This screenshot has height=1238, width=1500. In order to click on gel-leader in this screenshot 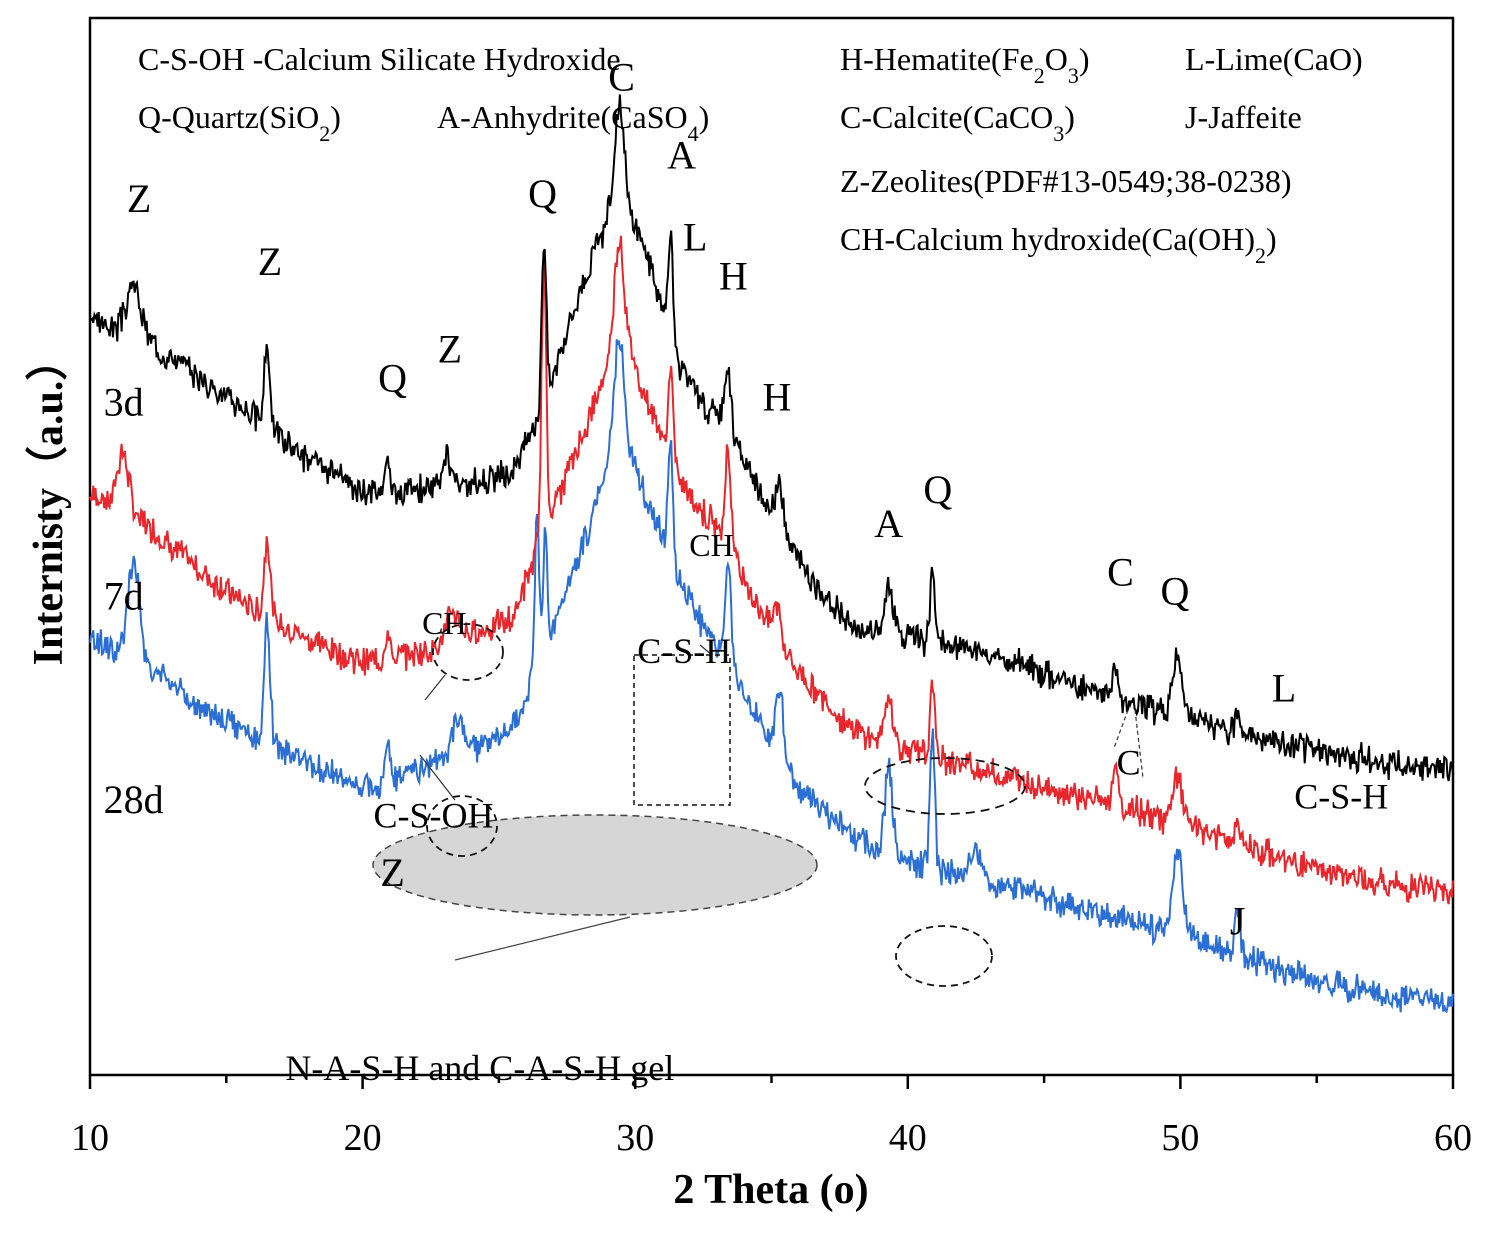, I will do `click(542, 938)`.